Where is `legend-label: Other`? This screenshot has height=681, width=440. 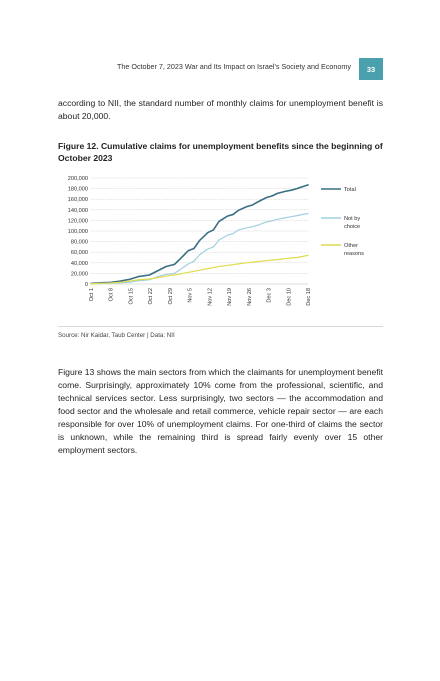 legend-label: Other is located at coordinates (351, 246).